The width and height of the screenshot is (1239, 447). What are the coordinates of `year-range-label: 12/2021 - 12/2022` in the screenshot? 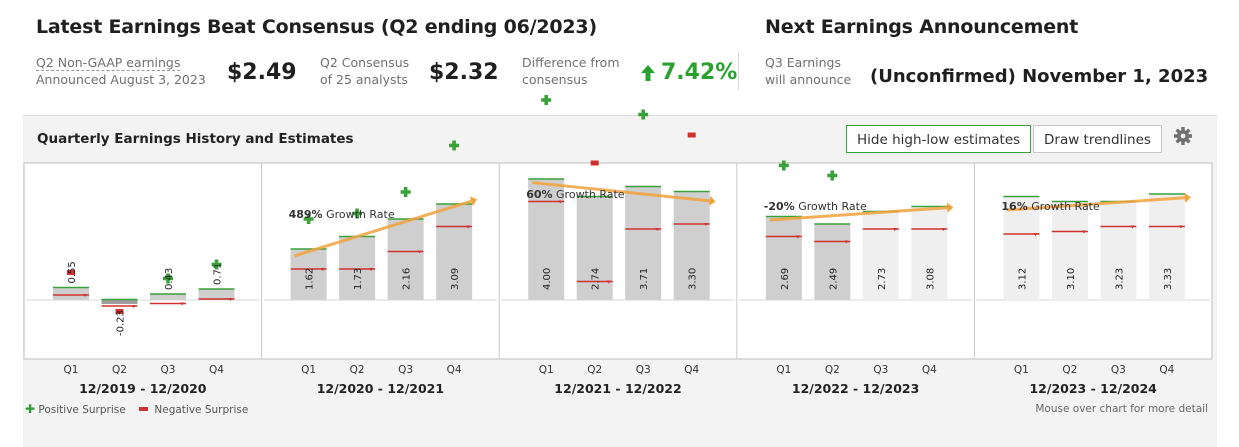 It's located at (617, 388).